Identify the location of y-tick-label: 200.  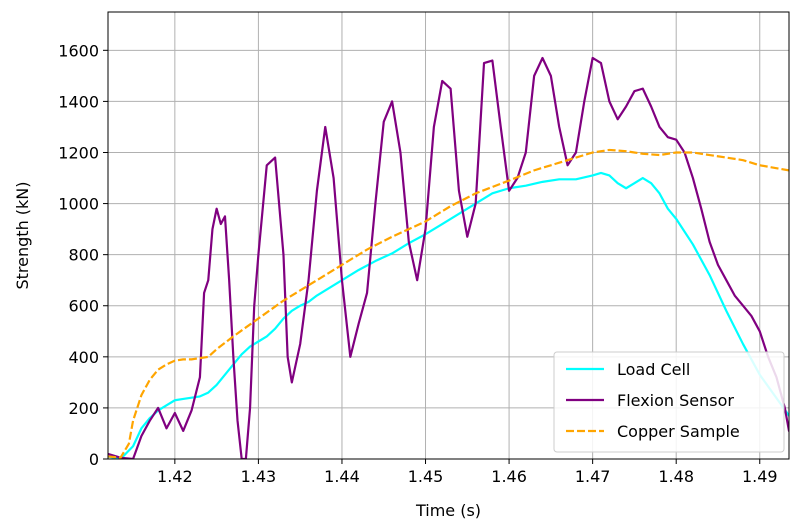
(83, 408).